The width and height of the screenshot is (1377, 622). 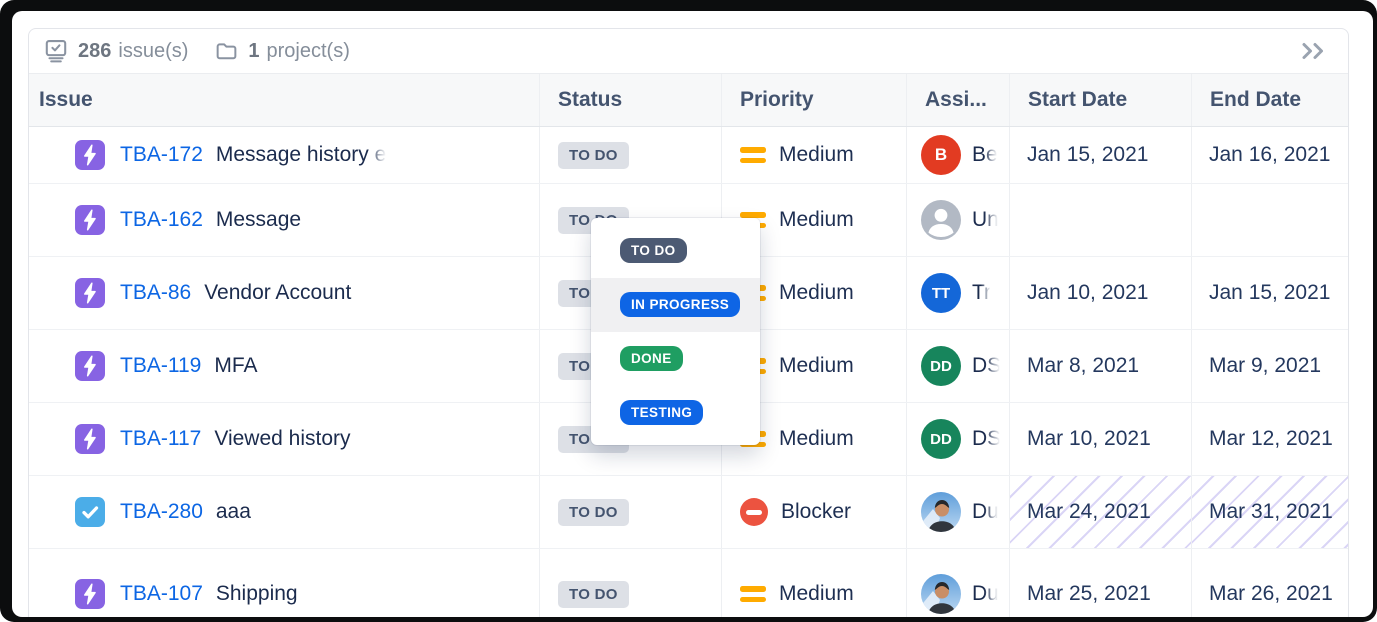 I want to click on panel-toolbar: 286 issue(s) 1 project(s), so click(x=688, y=51).